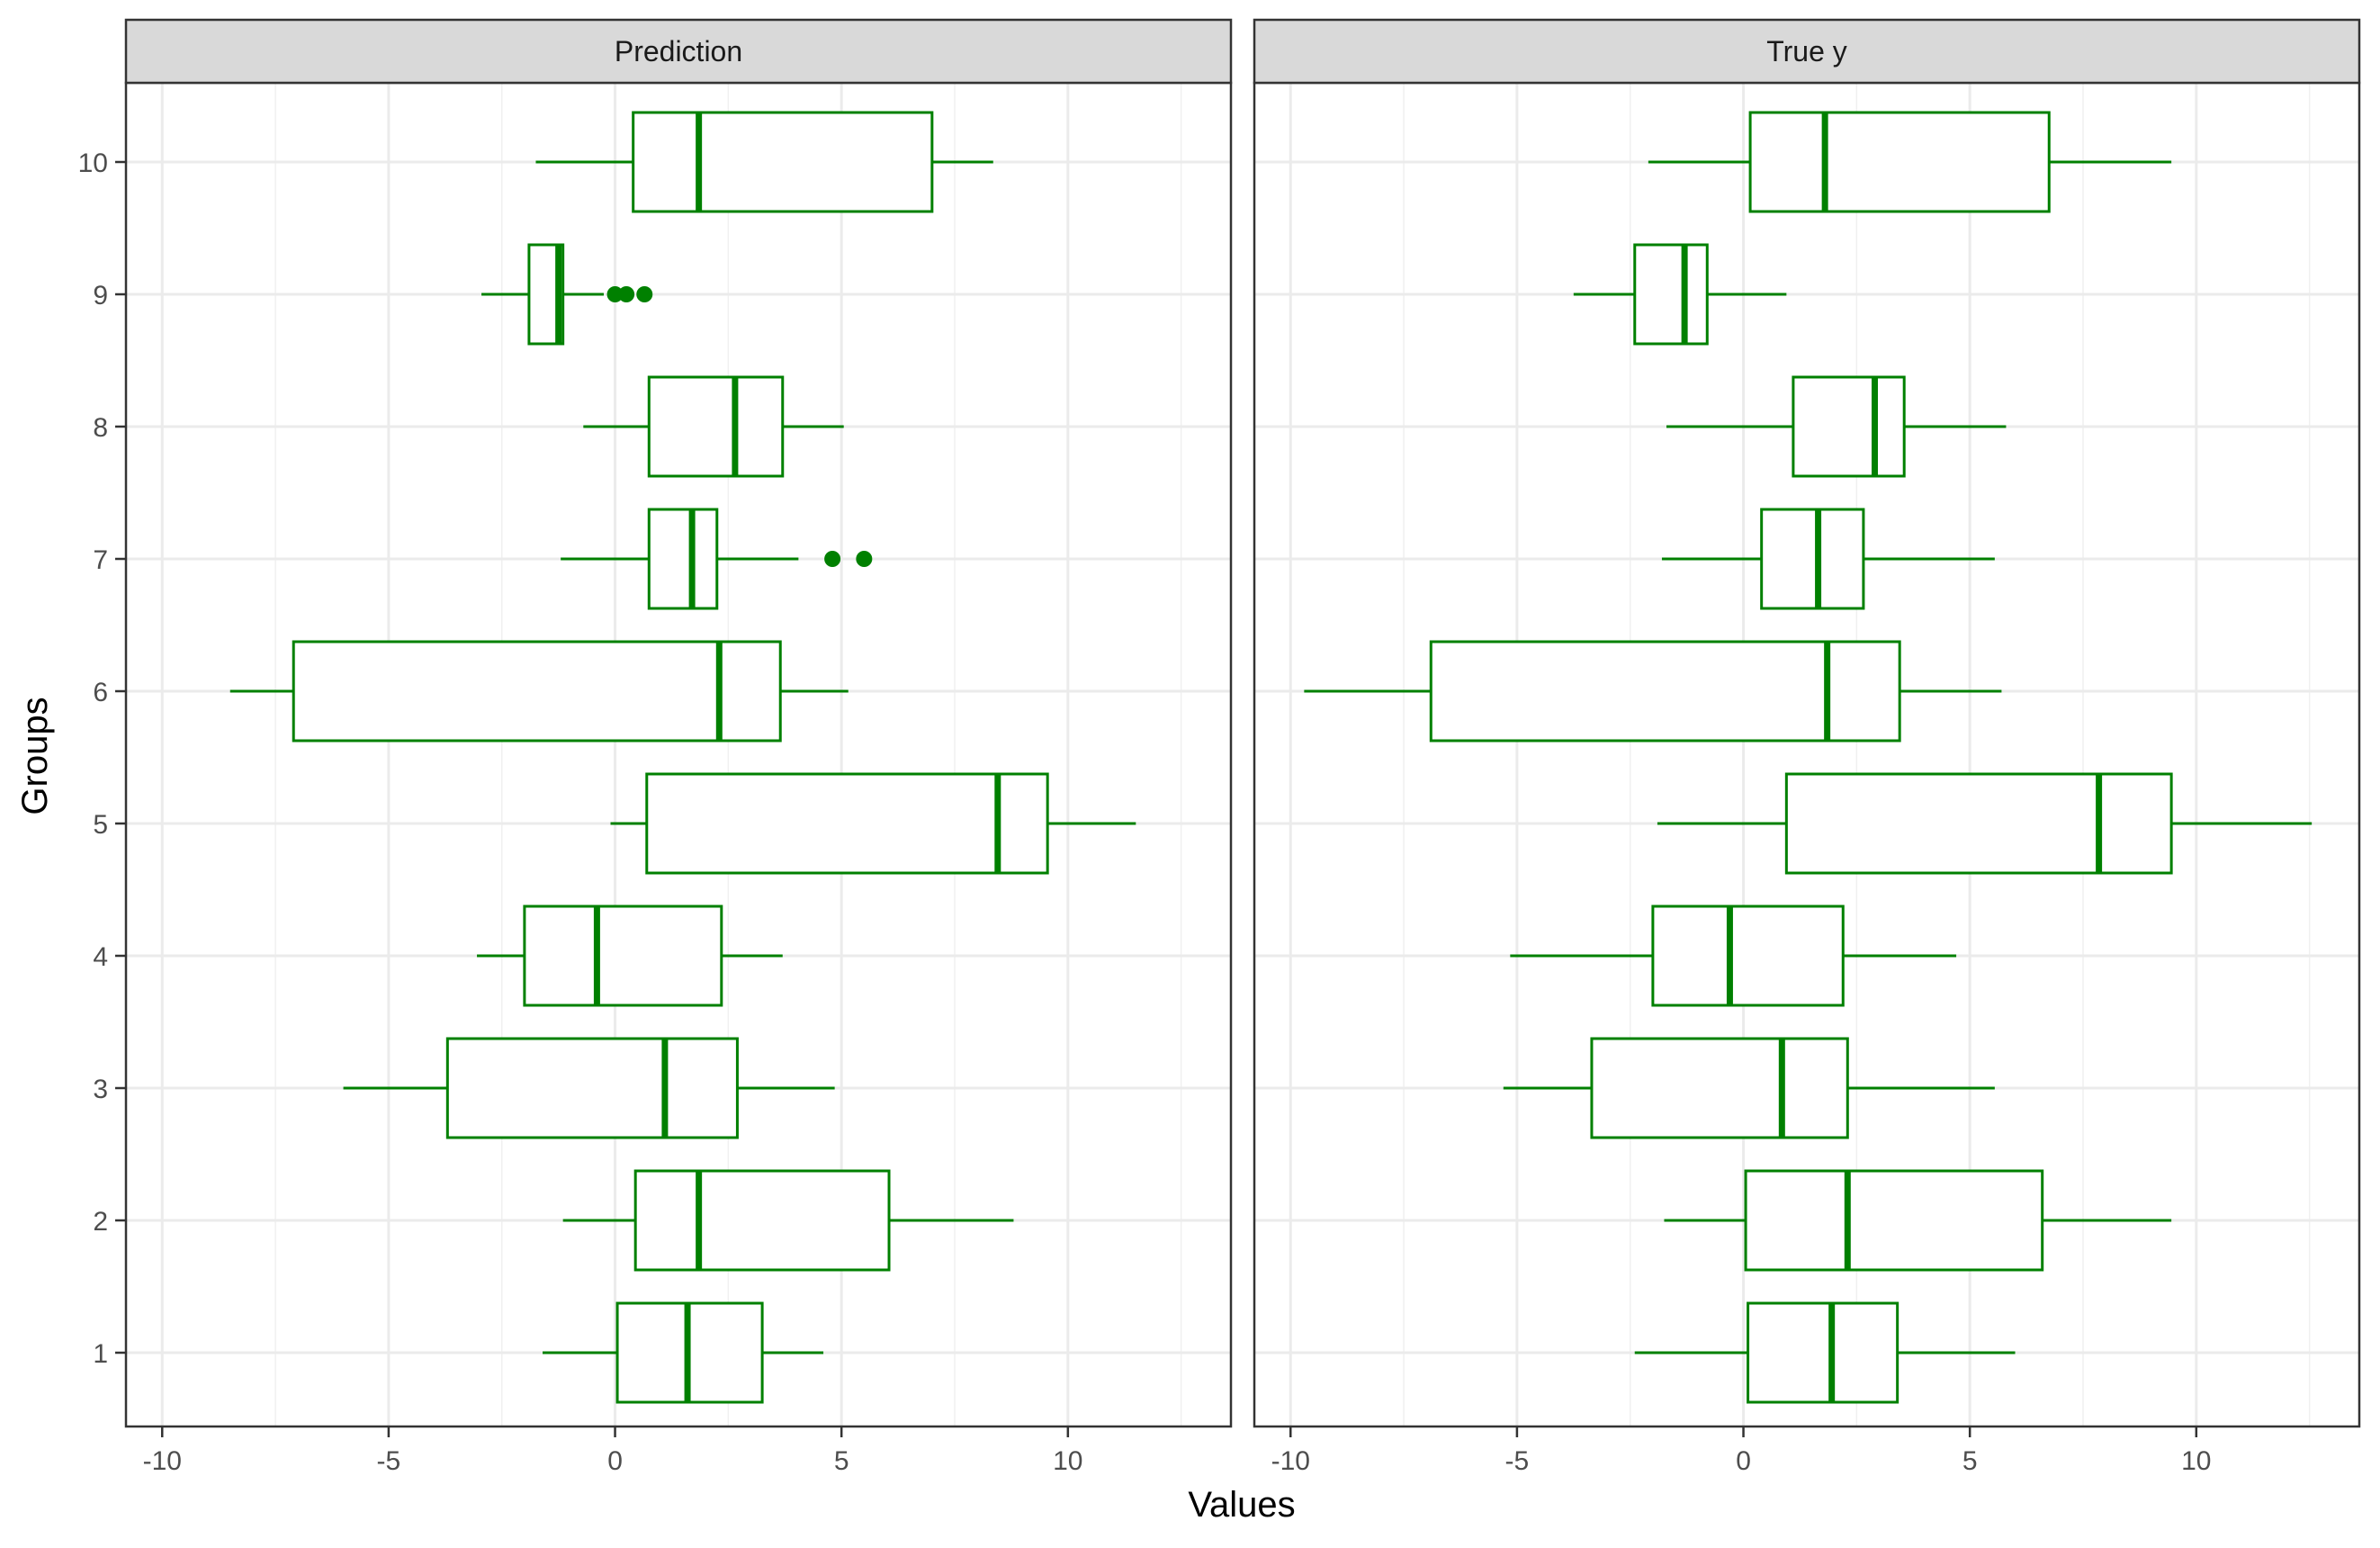  Describe the element at coordinates (101, 1354) in the screenshot. I see `y-tick-label: 1` at that location.